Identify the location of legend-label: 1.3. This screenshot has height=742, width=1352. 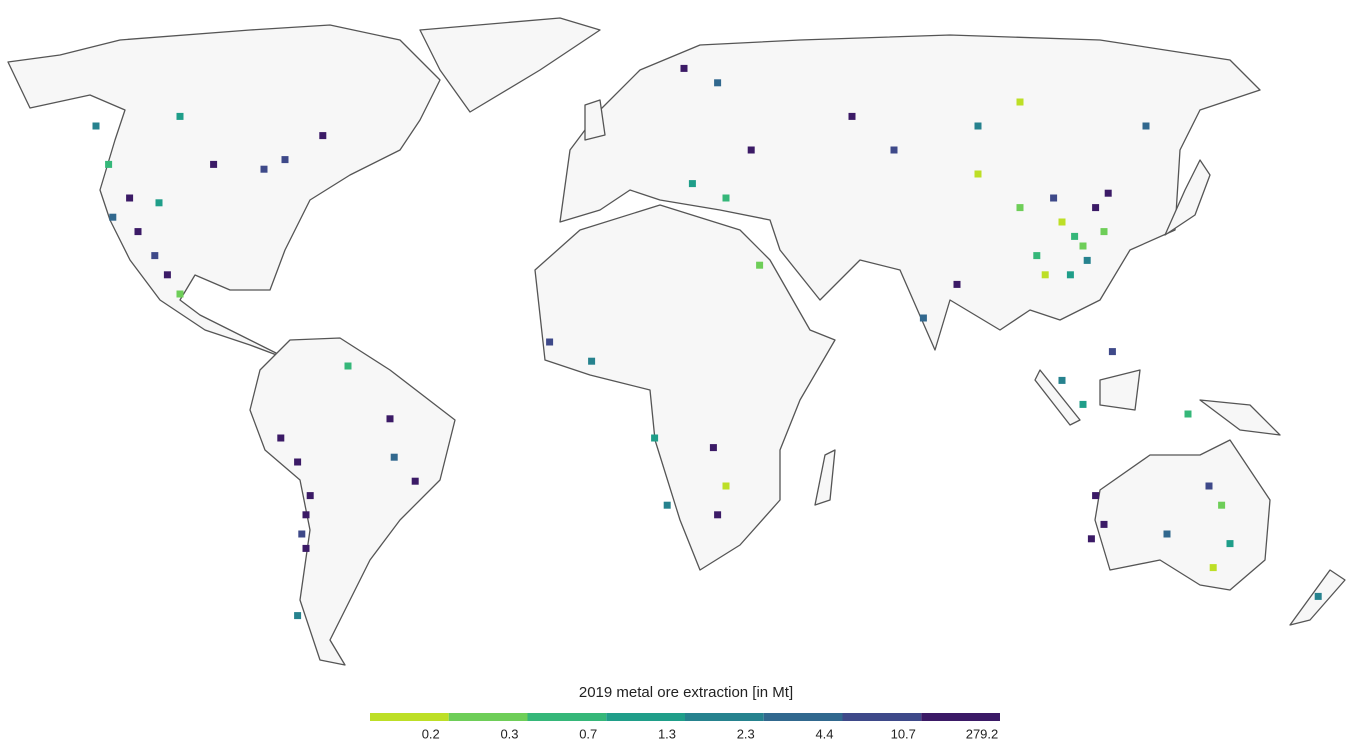
(667, 733).